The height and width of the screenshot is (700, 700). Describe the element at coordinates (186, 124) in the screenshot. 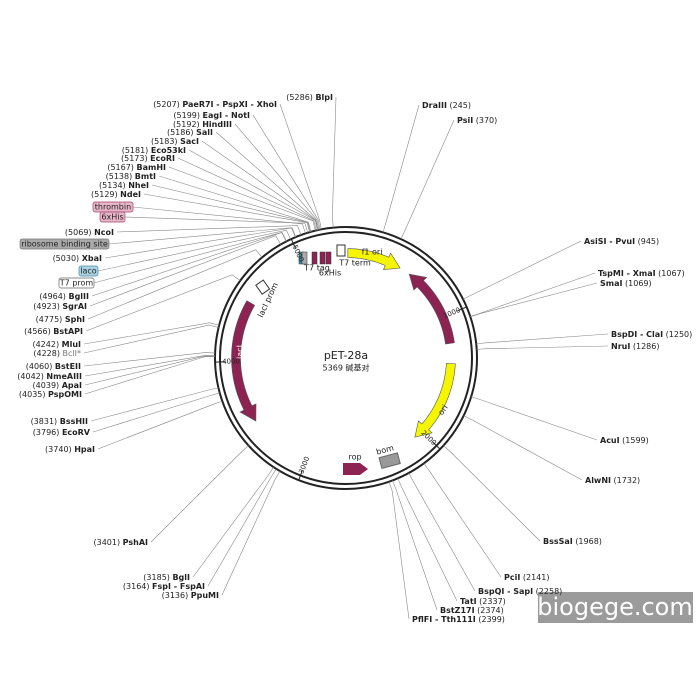

I see `site-position: (5192)` at that location.